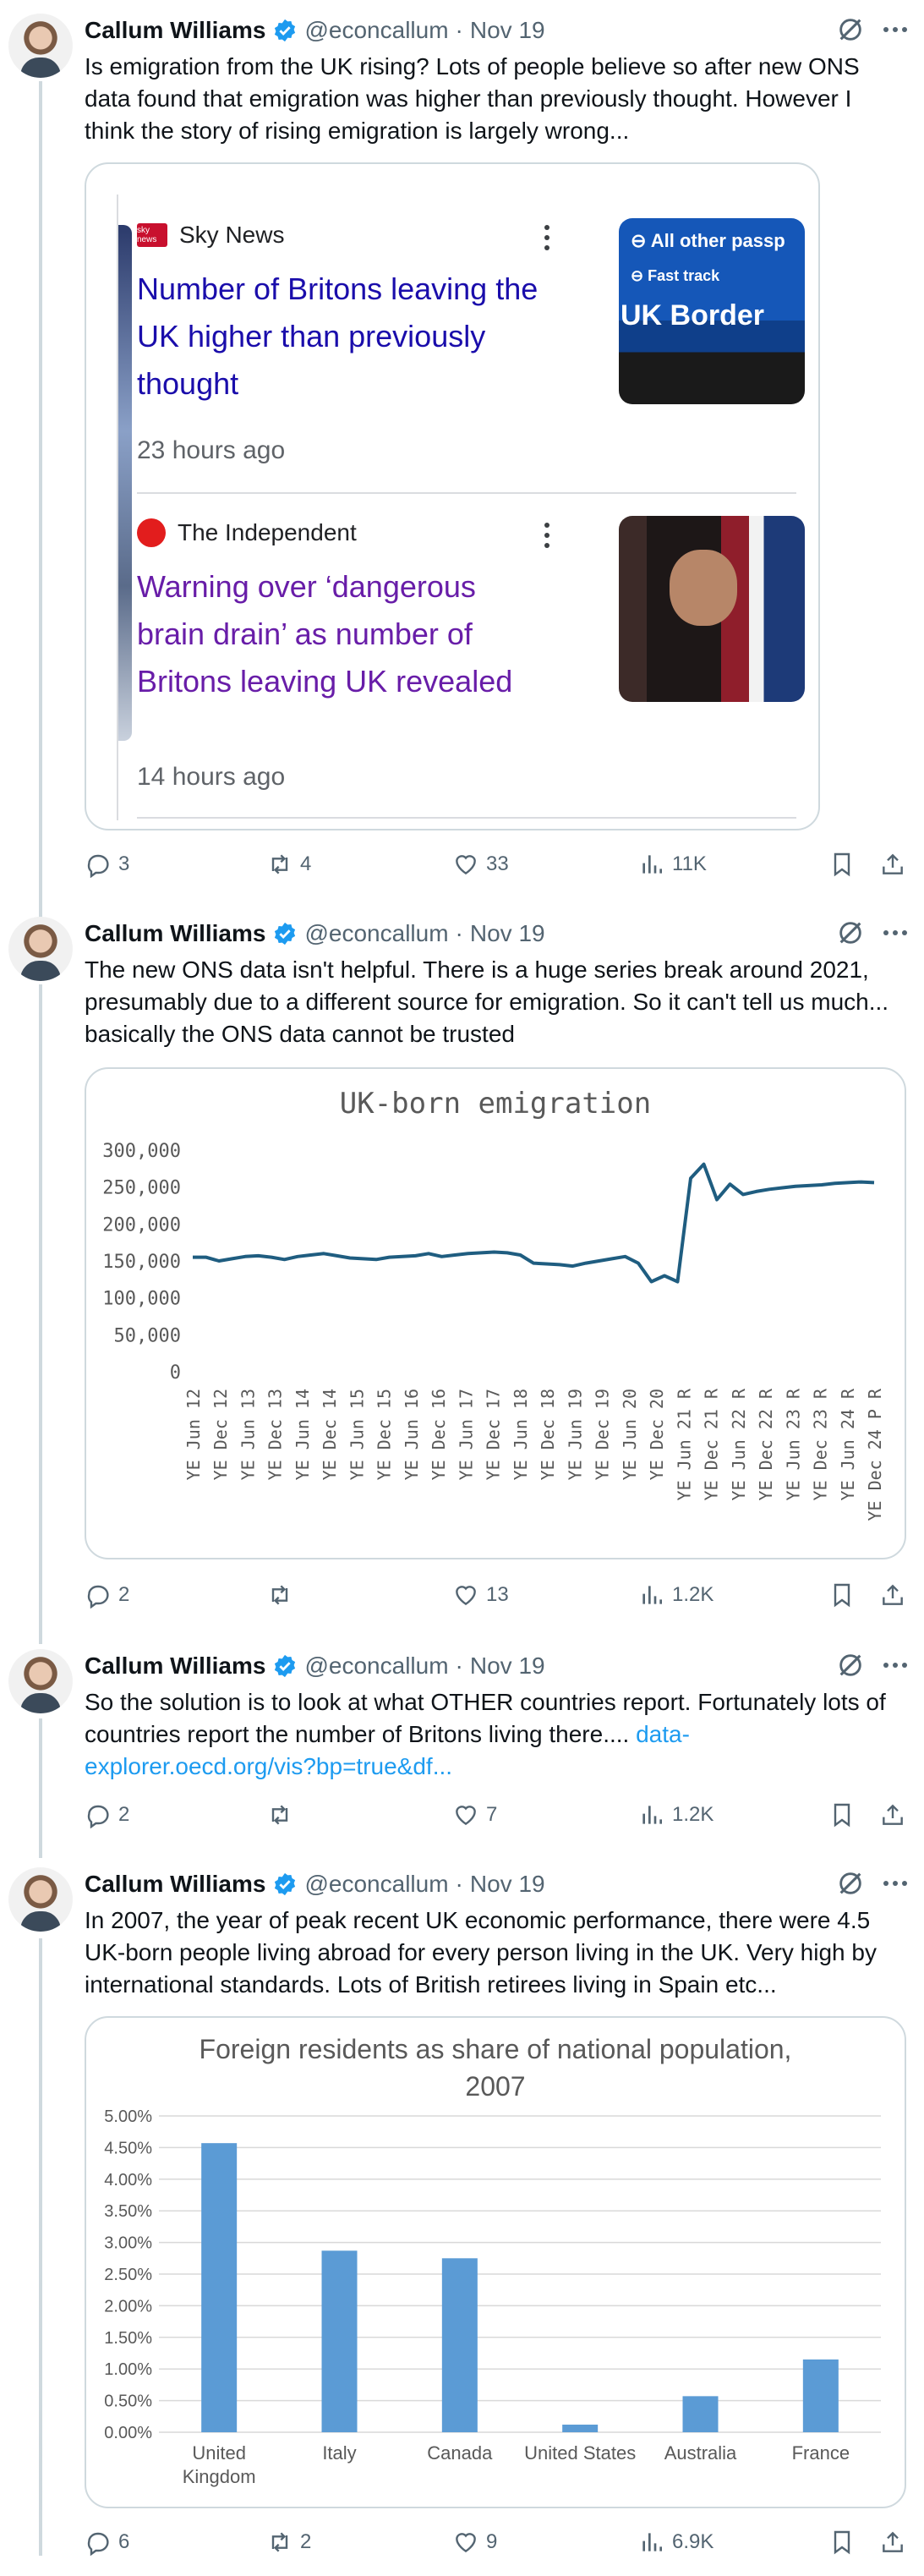 The height and width of the screenshot is (2576, 924). I want to click on repost-icon, so click(279, 864).